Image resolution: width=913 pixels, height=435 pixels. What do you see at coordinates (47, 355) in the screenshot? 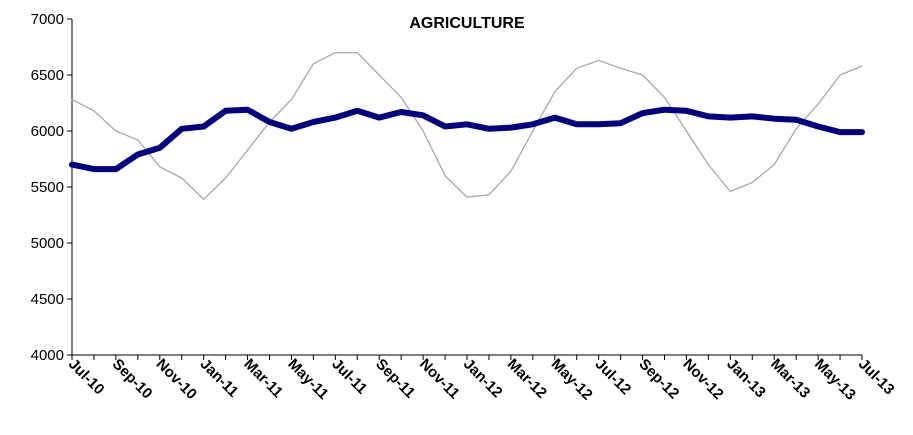
I see `y-tick-label: 4000` at bounding box center [47, 355].